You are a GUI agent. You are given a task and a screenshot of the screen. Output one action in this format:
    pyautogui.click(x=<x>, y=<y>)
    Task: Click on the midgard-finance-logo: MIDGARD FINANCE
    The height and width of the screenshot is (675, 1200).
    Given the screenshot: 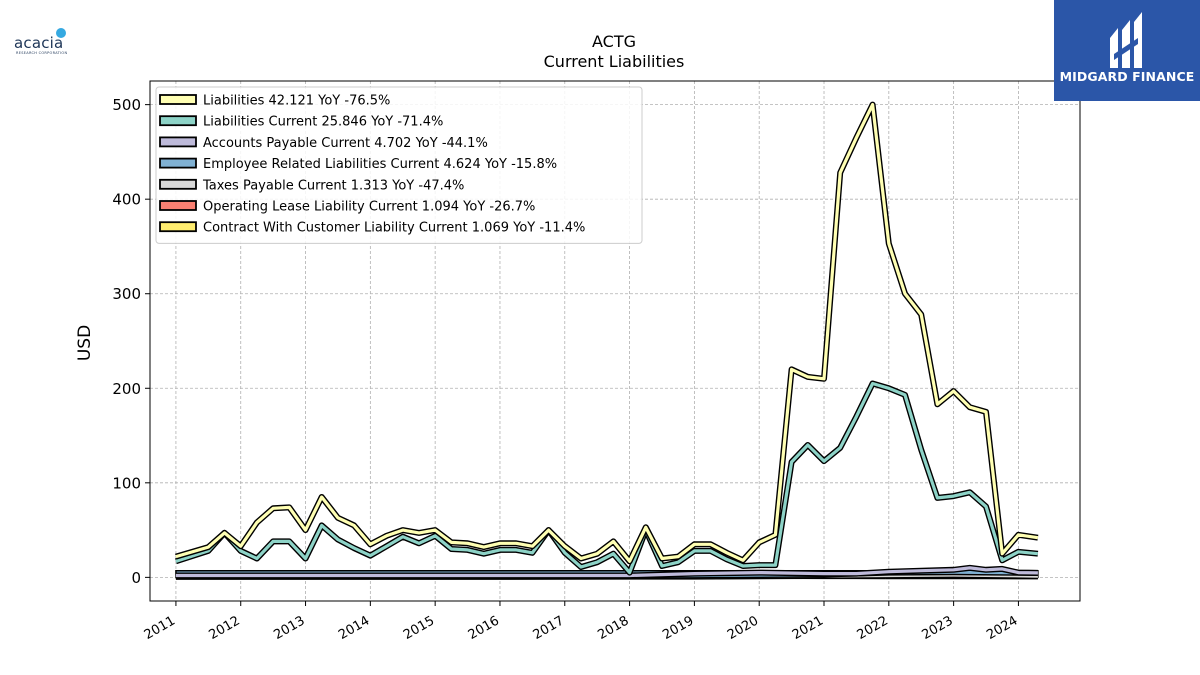 What is the action you would take?
    pyautogui.click(x=1127, y=50)
    